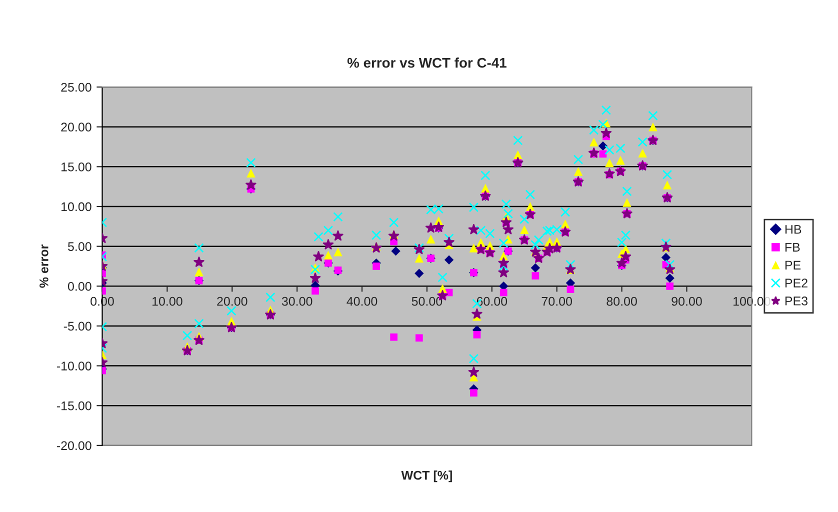  What do you see at coordinates (796, 283) in the screenshot?
I see `legend-label: PE2` at bounding box center [796, 283].